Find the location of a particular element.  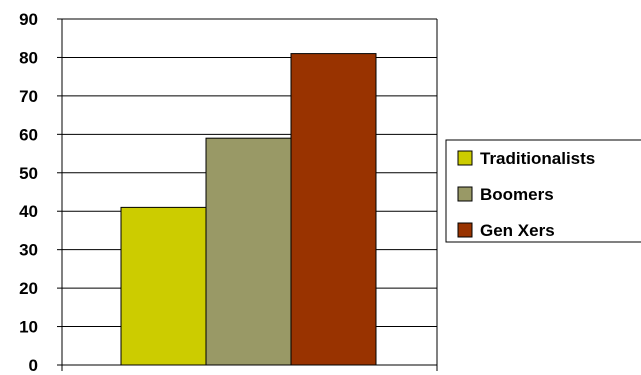

legend: Traditionalists Boomers Gen Xers is located at coordinates (543, 191).